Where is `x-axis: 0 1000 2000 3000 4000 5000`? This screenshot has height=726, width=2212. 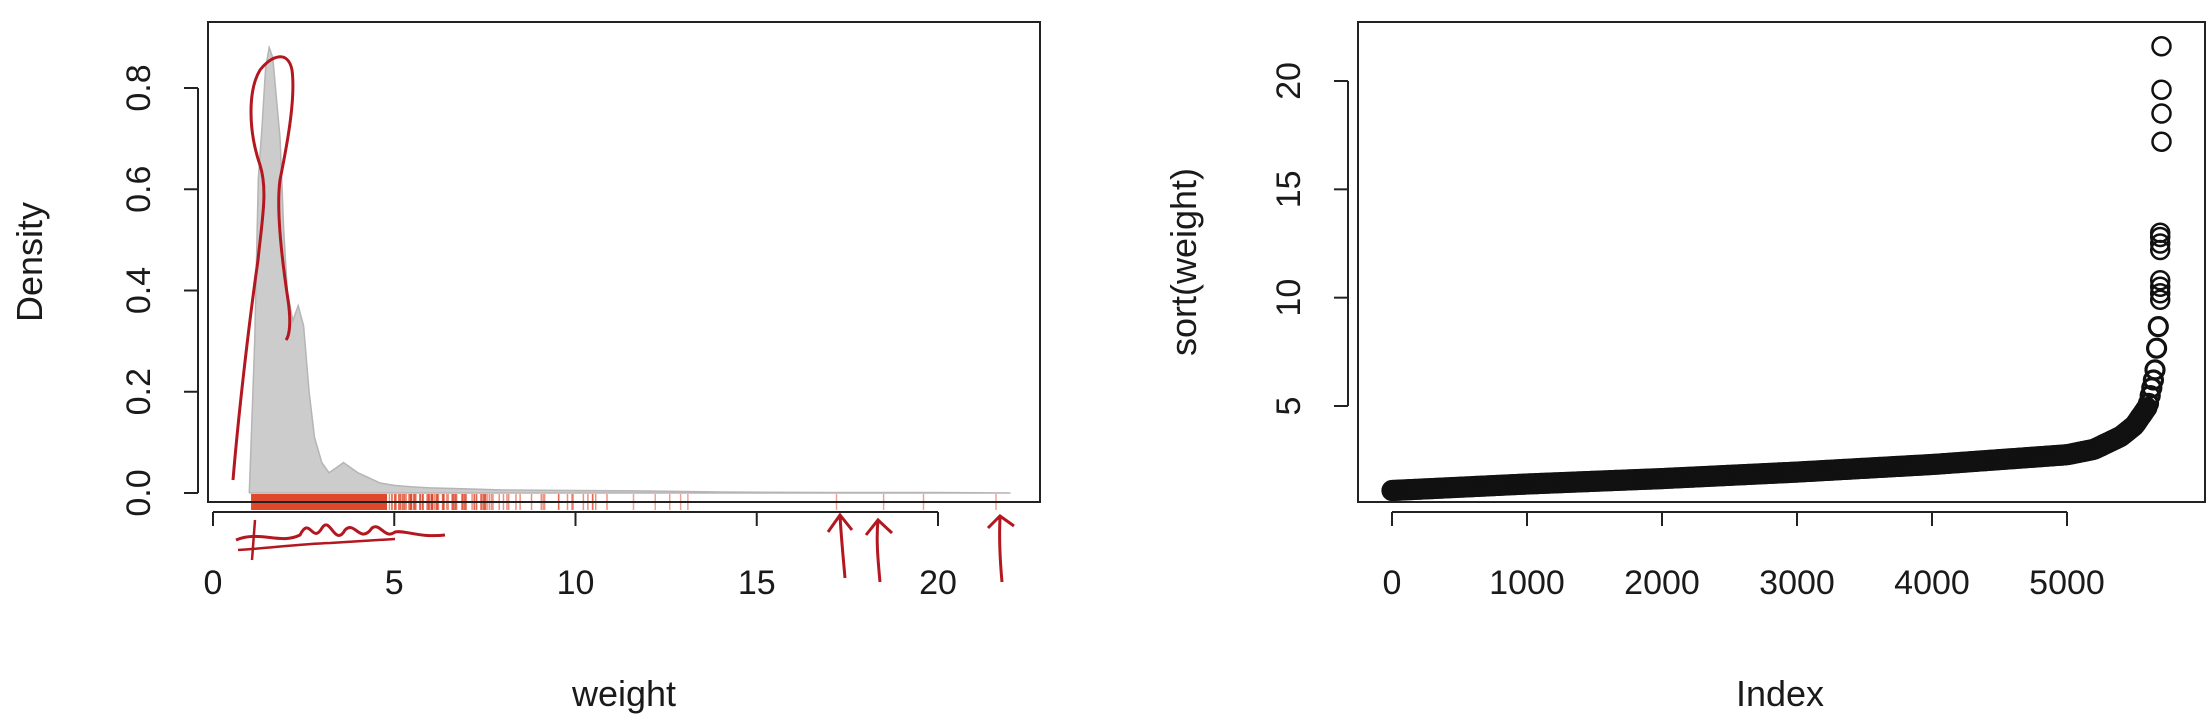 x-axis: 0 1000 2000 3000 4000 5000 is located at coordinates (1744, 556).